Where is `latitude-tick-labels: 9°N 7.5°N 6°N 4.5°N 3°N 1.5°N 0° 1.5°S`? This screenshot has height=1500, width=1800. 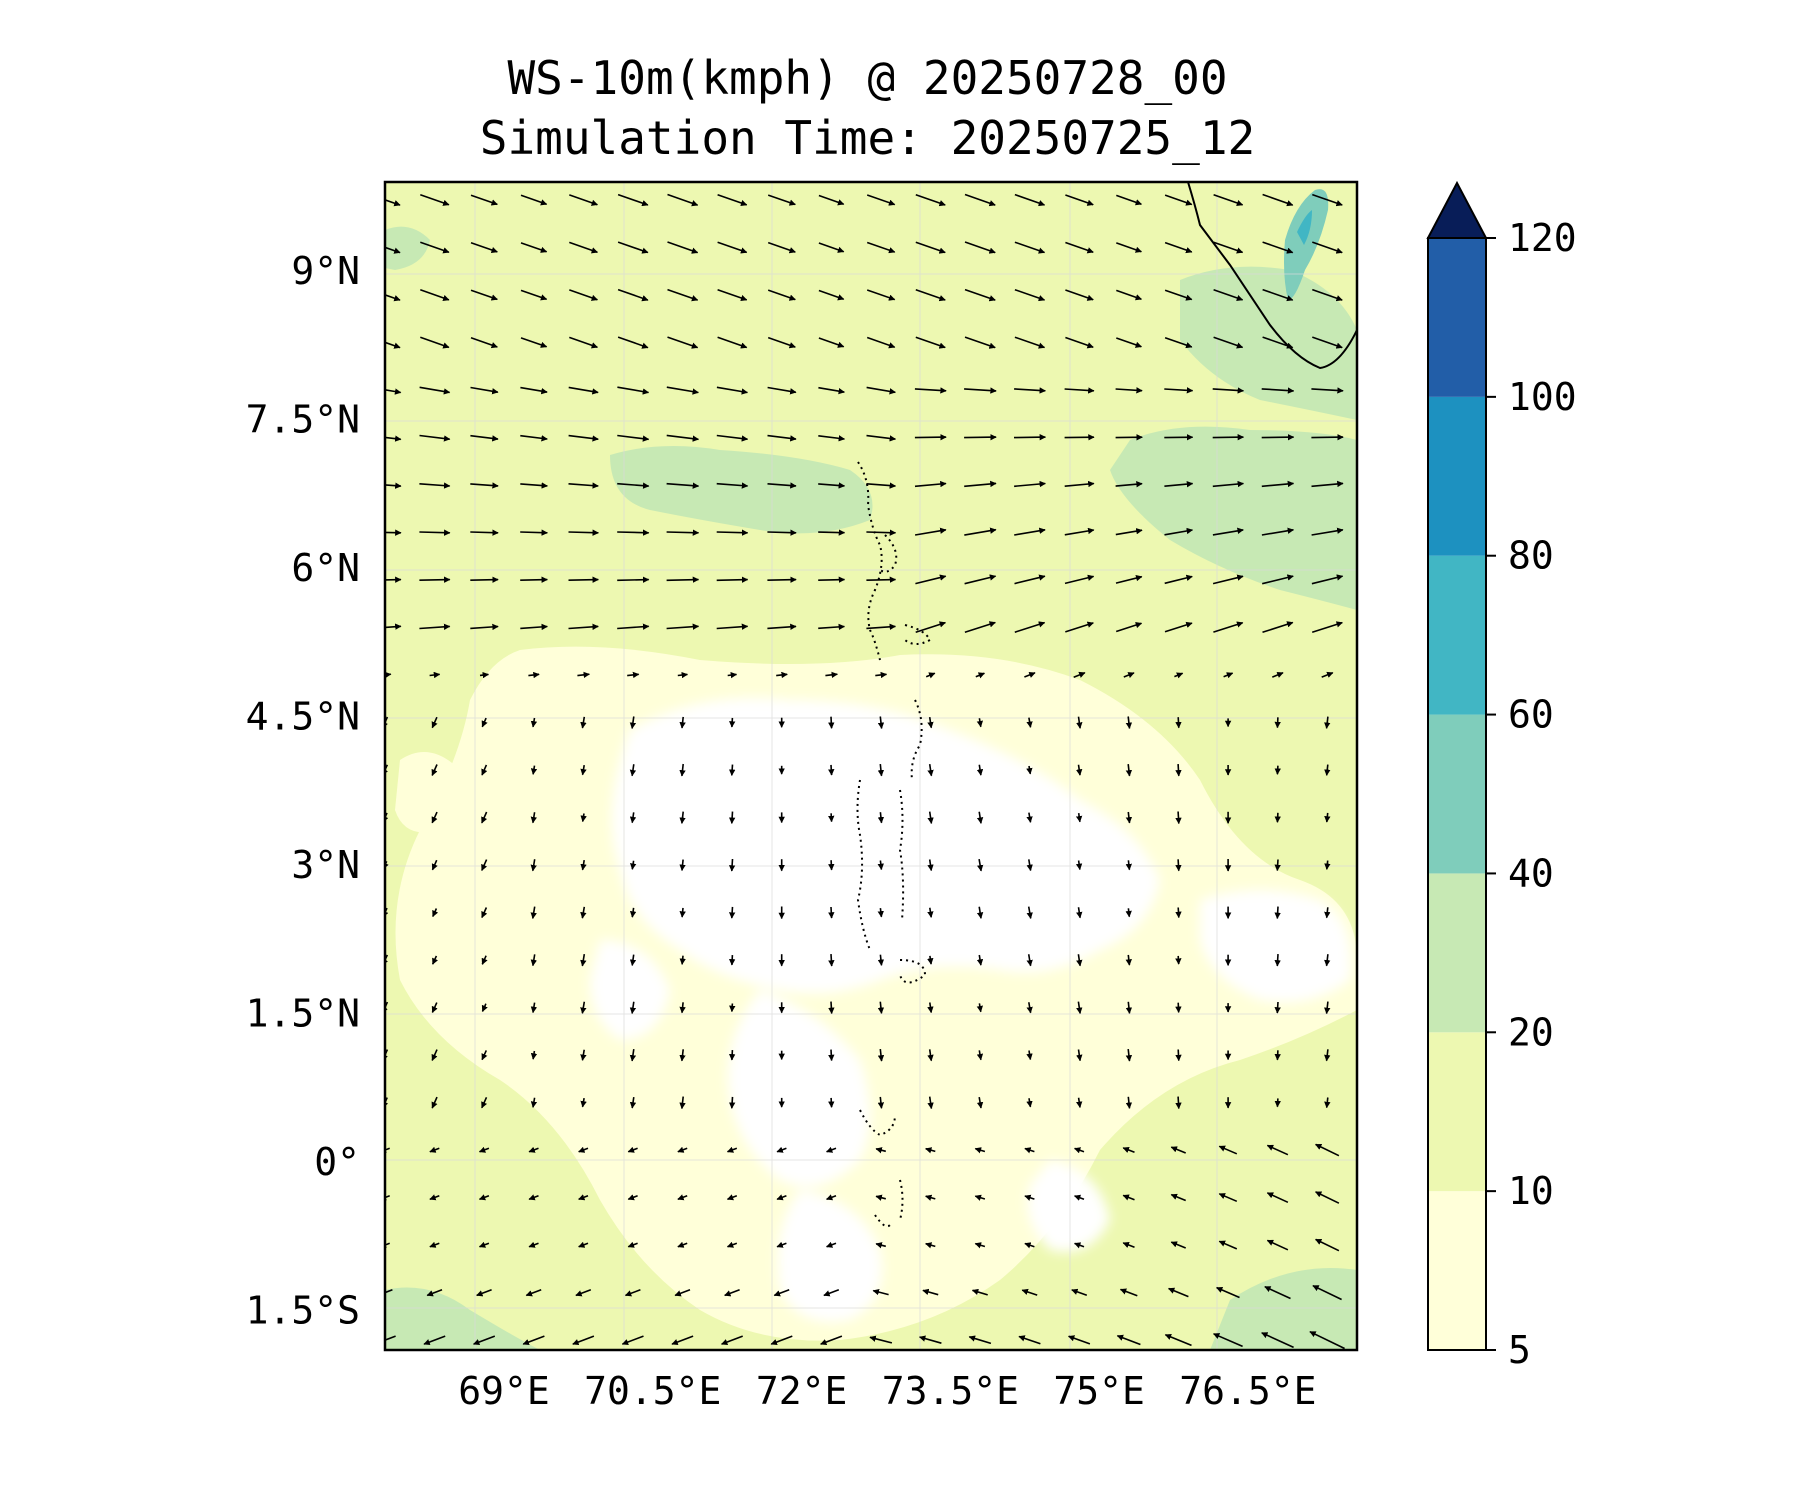 latitude-tick-labels: 9°N 7.5°N 6°N 4.5°N 3°N 1.5°N 0° 1.5°S is located at coordinates (303, 790).